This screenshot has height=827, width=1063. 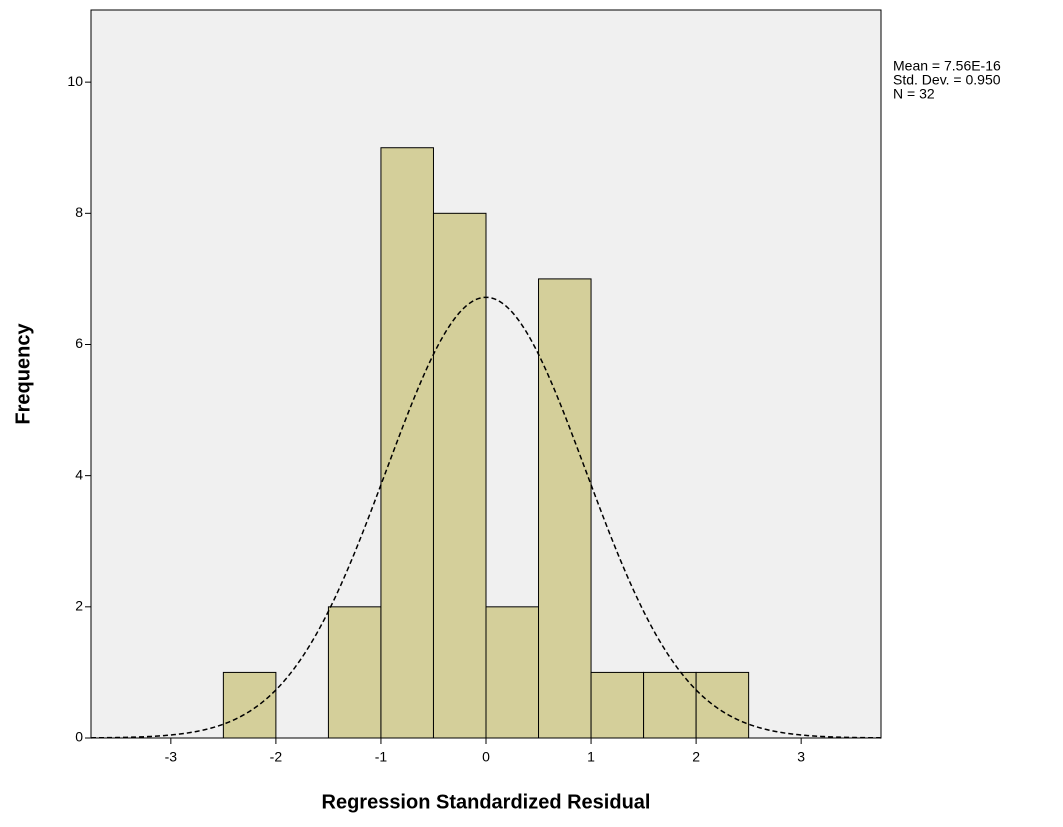 I want to click on x-tick-label: 0, so click(x=486, y=757).